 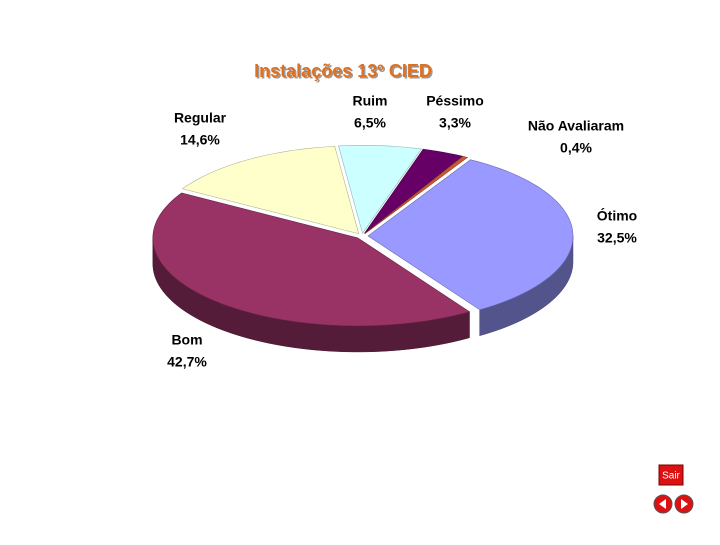 I want to click on title-shadow: Instalações 13º CIED, so click(x=345, y=72).